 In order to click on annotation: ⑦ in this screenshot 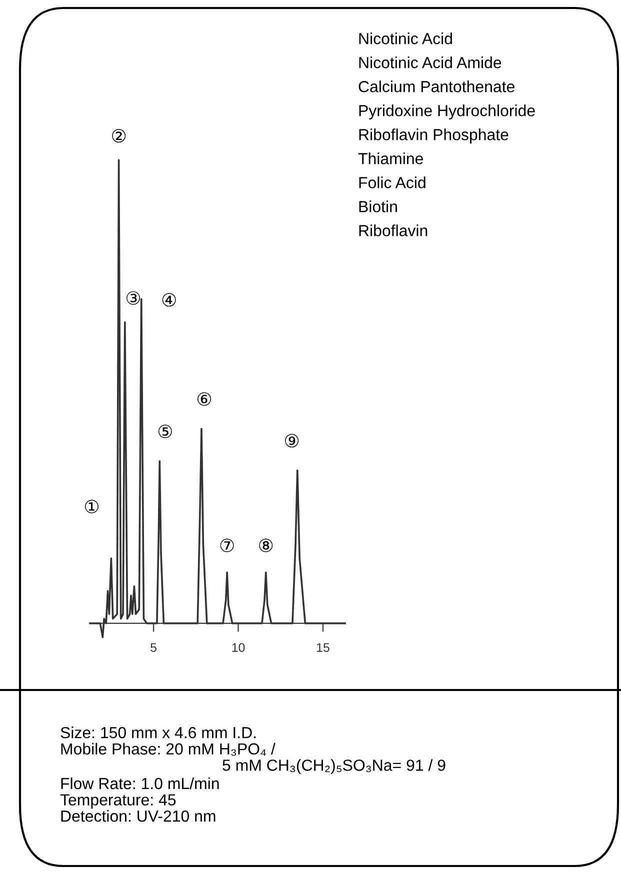, I will do `click(227, 545)`.